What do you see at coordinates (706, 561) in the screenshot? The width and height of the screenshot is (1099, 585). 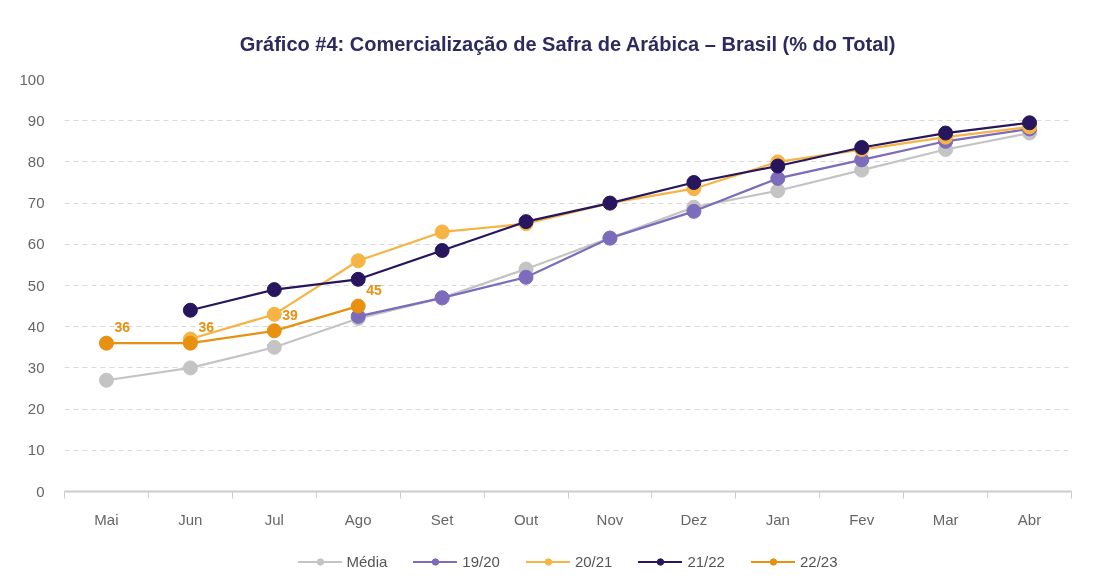 I see `legend-label: 21/22` at bounding box center [706, 561].